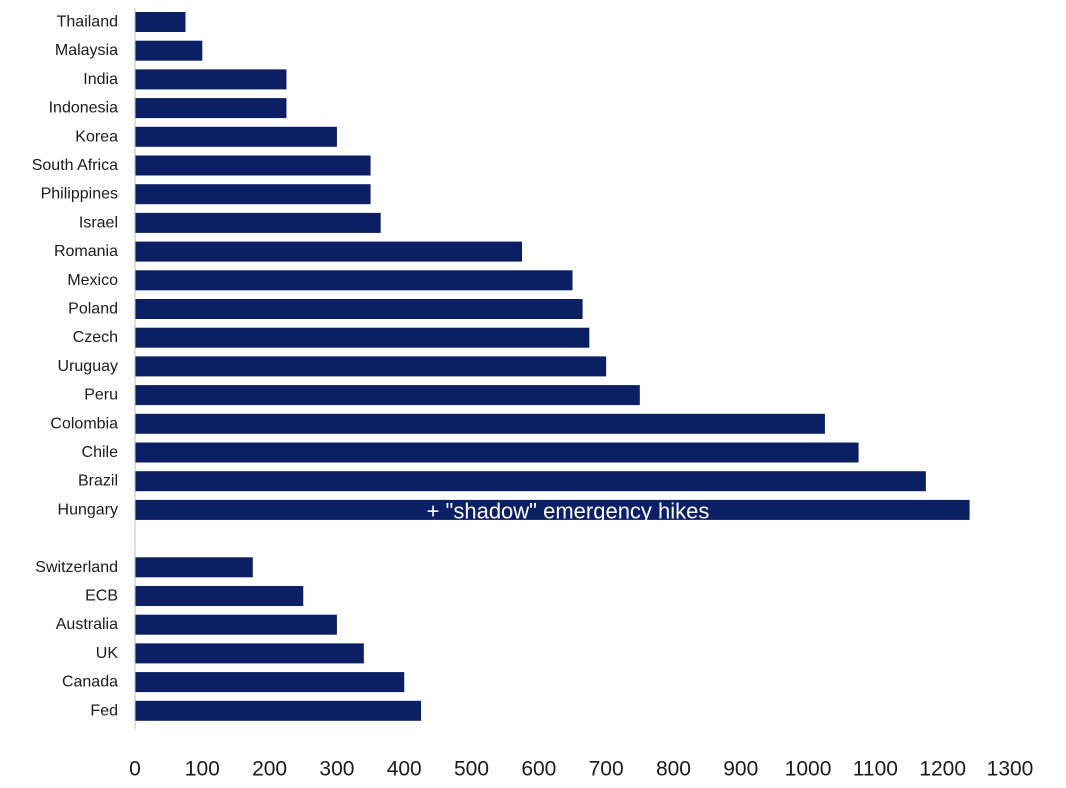 The height and width of the screenshot is (788, 1066). Describe the element at coordinates (84, 423) in the screenshot. I see `category-label: Colombia` at that location.